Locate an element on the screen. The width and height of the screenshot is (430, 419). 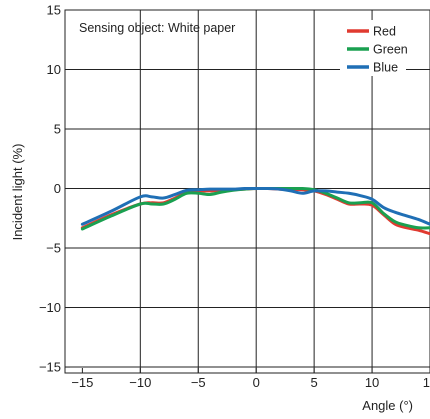
legend-label-green: Green is located at coordinates (390, 50).